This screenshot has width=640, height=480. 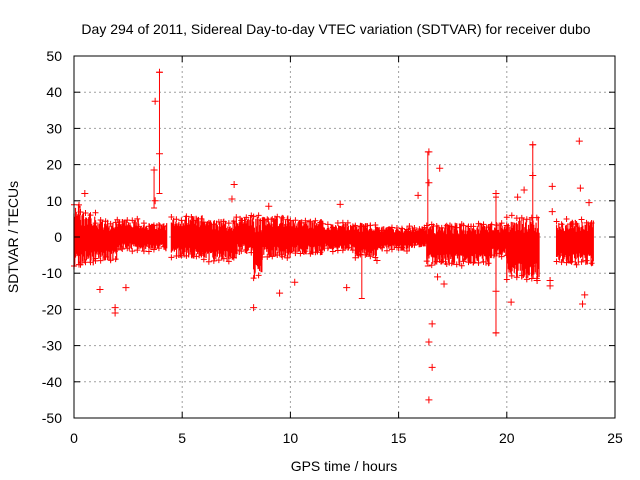 What do you see at coordinates (54, 165) in the screenshot?
I see `y-tick-label: 20` at bounding box center [54, 165].